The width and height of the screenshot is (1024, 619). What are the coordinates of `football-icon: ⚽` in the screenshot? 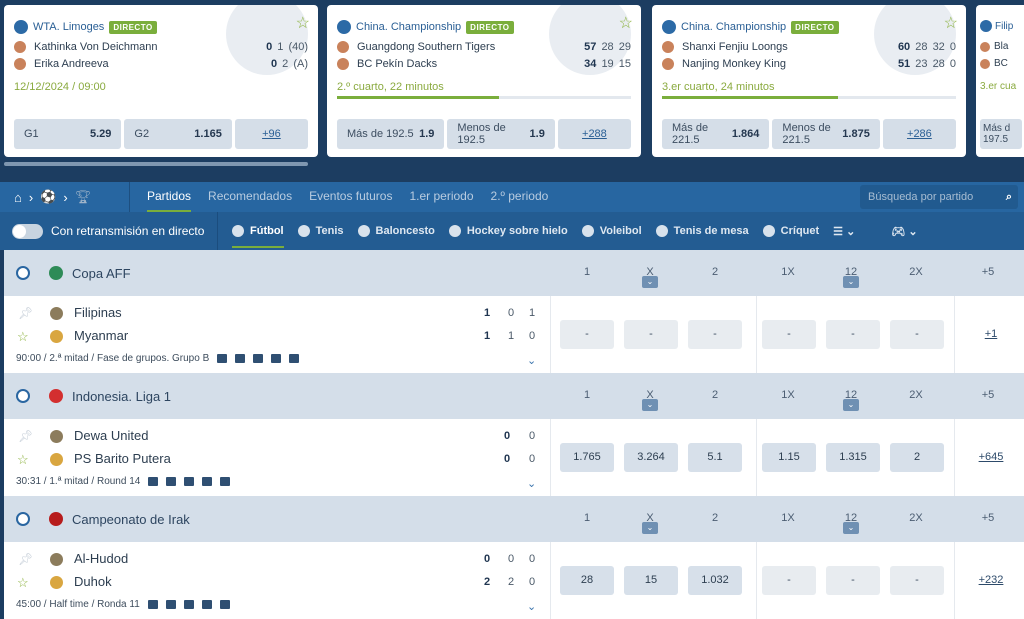 It's located at (48, 196).